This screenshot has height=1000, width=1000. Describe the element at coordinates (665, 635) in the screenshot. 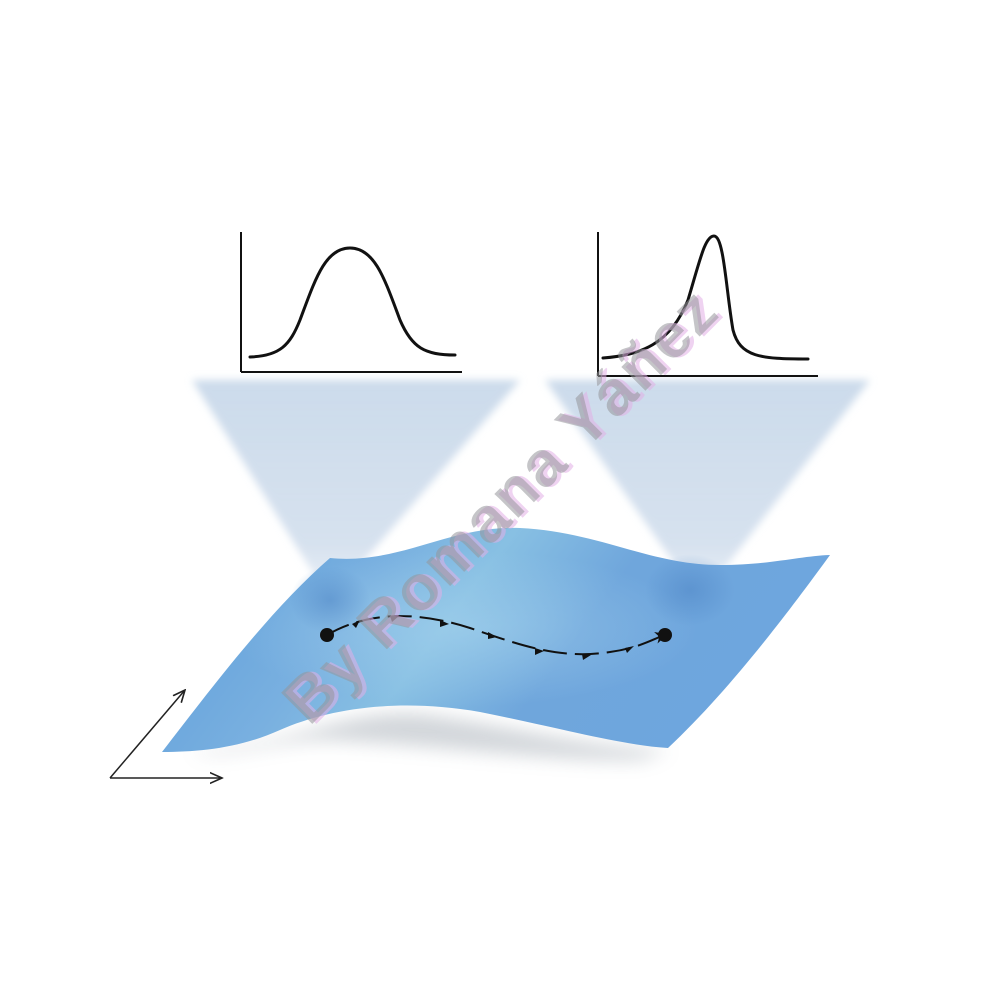

I see `path-end-point` at that location.